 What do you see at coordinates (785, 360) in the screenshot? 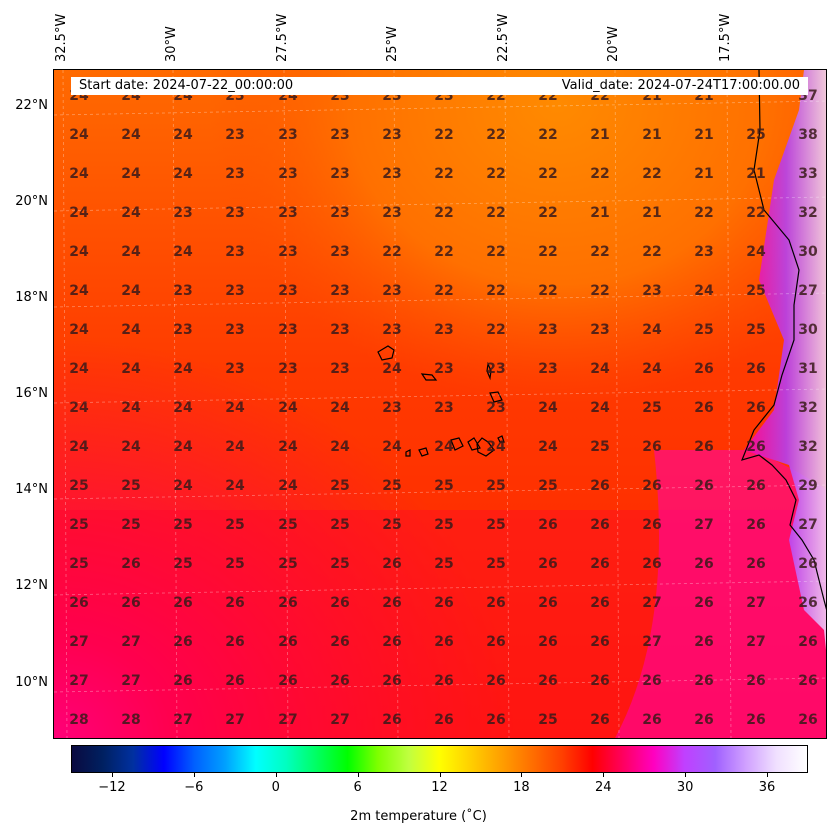
I see `africa-land-hot` at bounding box center [785, 360].